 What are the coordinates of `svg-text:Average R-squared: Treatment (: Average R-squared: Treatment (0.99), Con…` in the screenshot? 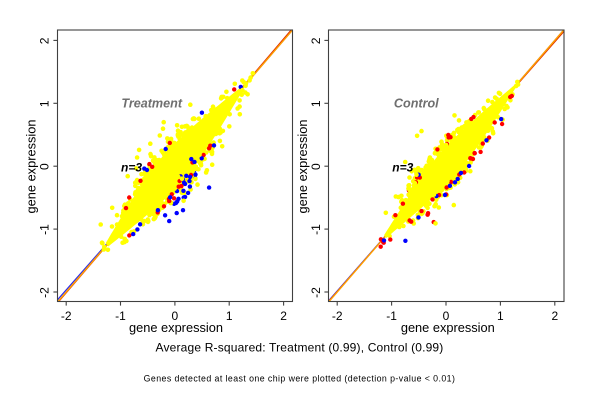 It's located at (300, 348).